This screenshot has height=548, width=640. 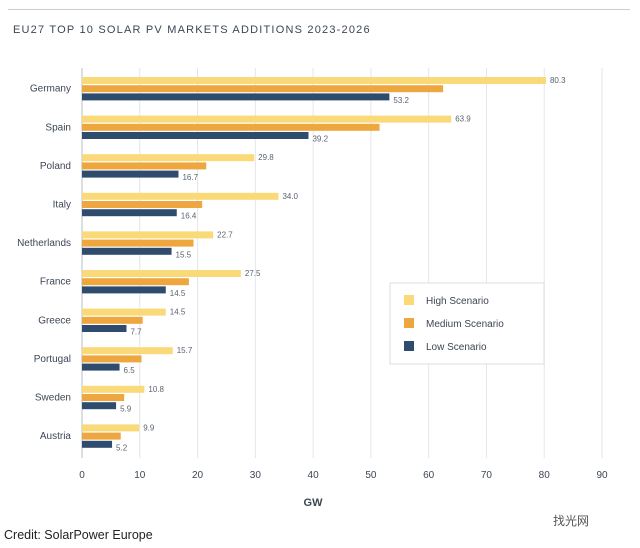 I want to click on data-label-low: 6.5, so click(x=130, y=370).